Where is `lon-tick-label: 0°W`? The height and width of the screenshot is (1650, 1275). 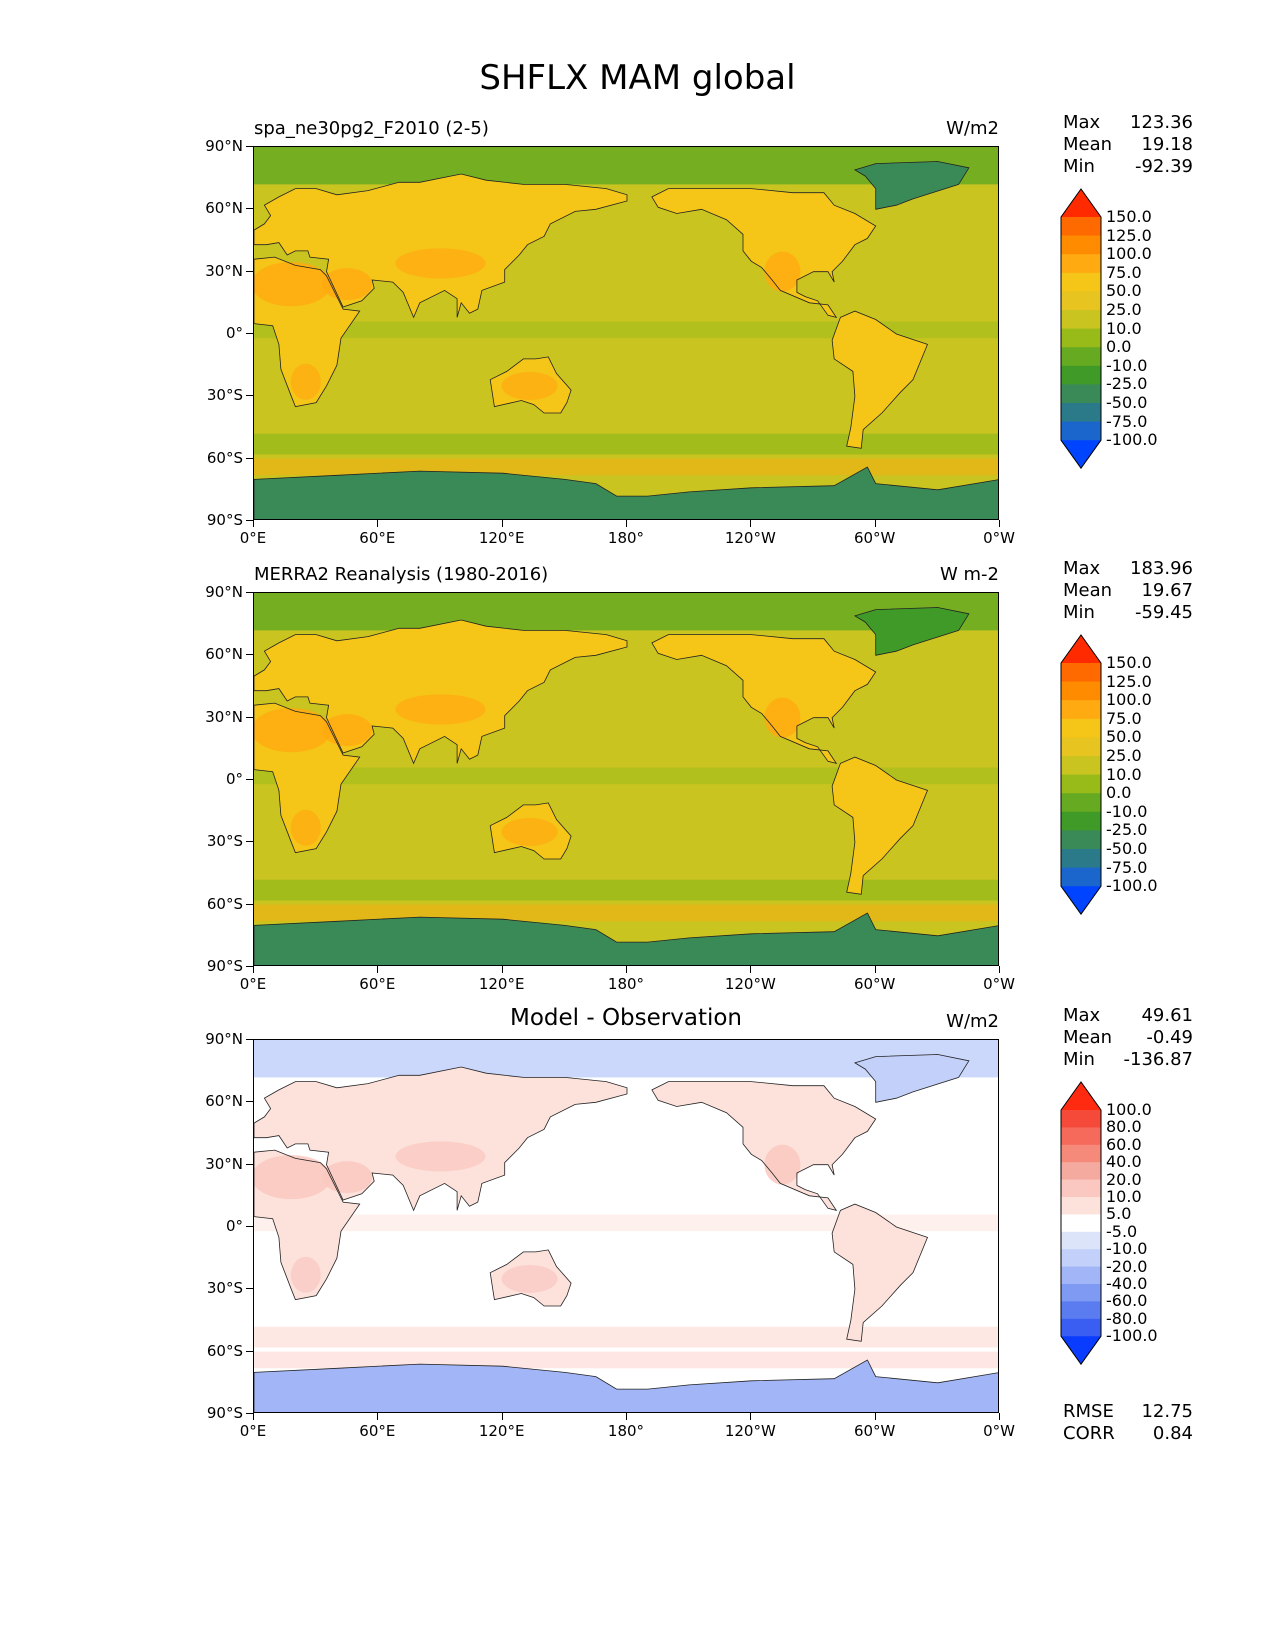
lon-tick-label: 0°W is located at coordinates (999, 538).